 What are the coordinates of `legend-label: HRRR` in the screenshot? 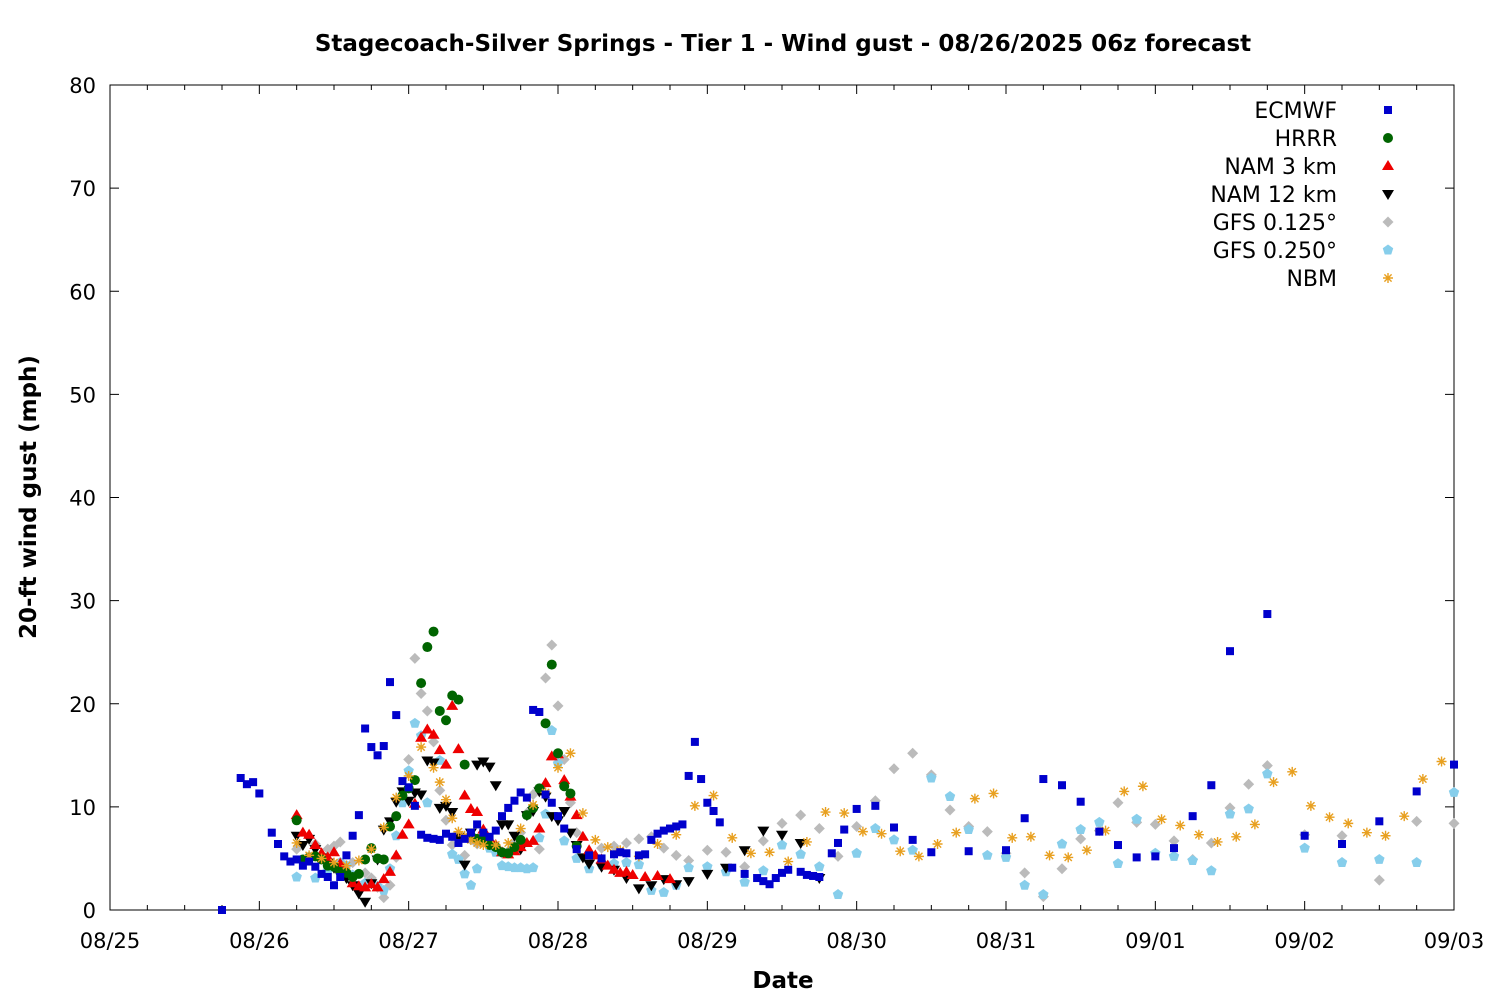 It's located at (1306, 139).